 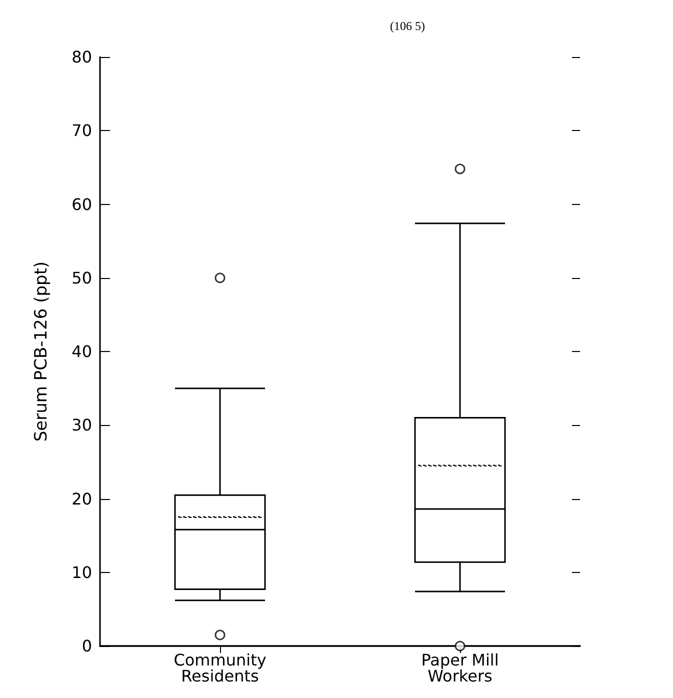 I want to click on y-tick-label: 0, so click(x=87, y=646).